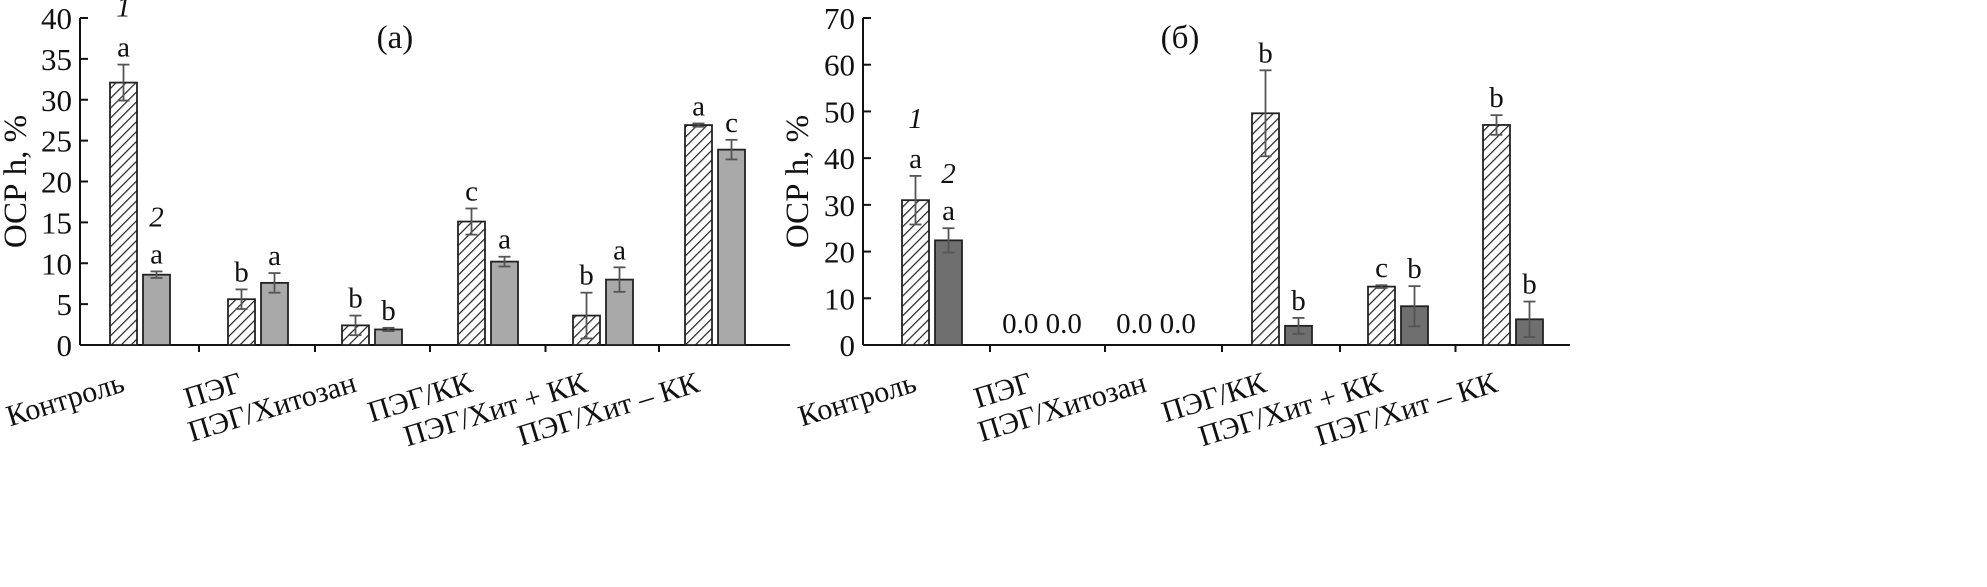 The width and height of the screenshot is (1987, 587). What do you see at coordinates (65, 304) in the screenshot?
I see `y-tick-label: 5` at bounding box center [65, 304].